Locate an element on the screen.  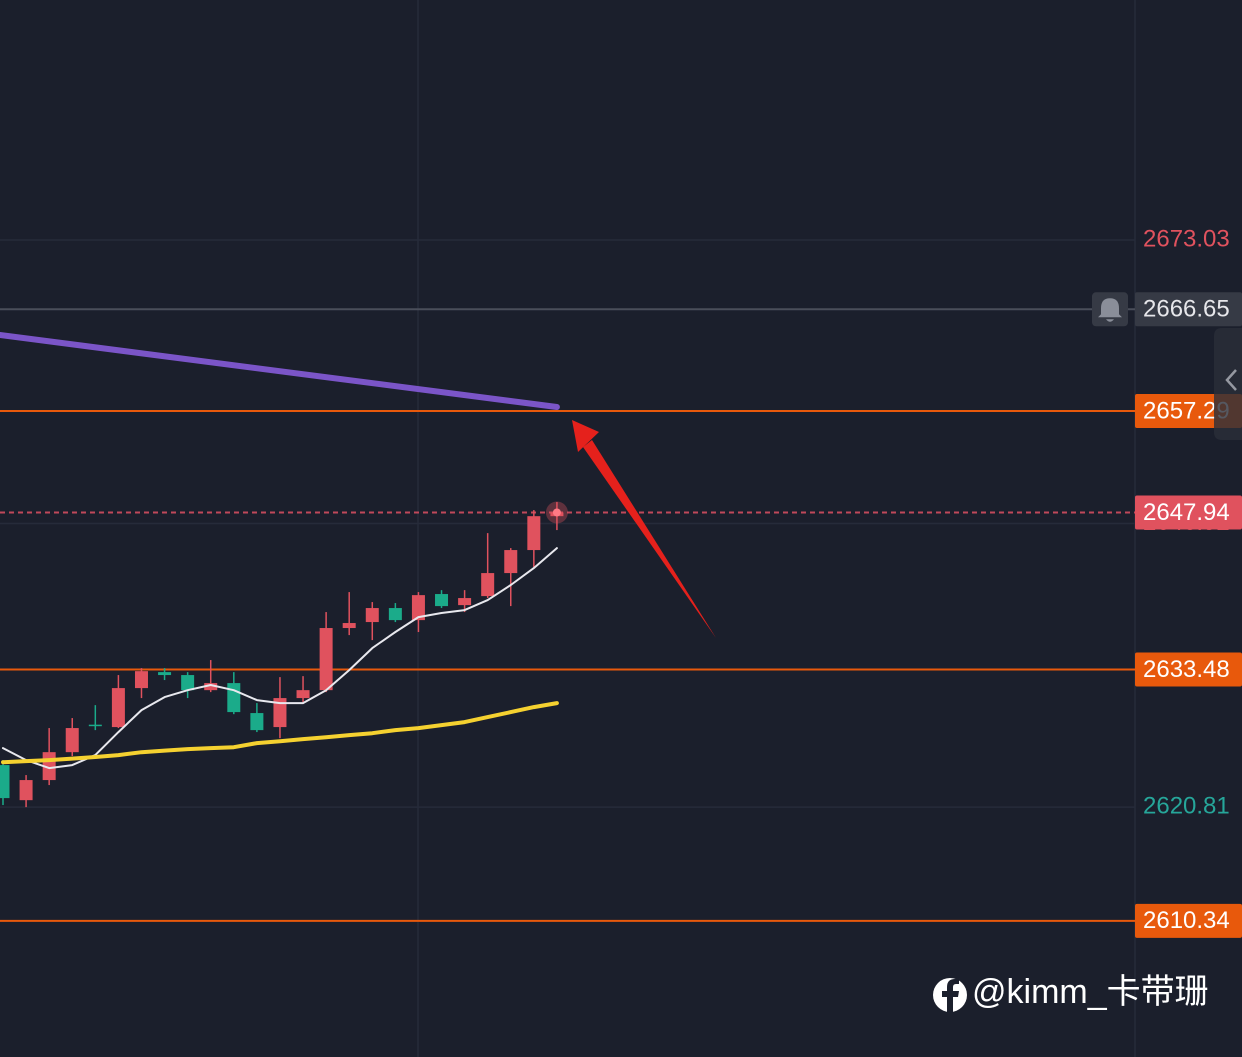
watermark-text: @kimm_卡带珊 is located at coordinates (1090, 992).